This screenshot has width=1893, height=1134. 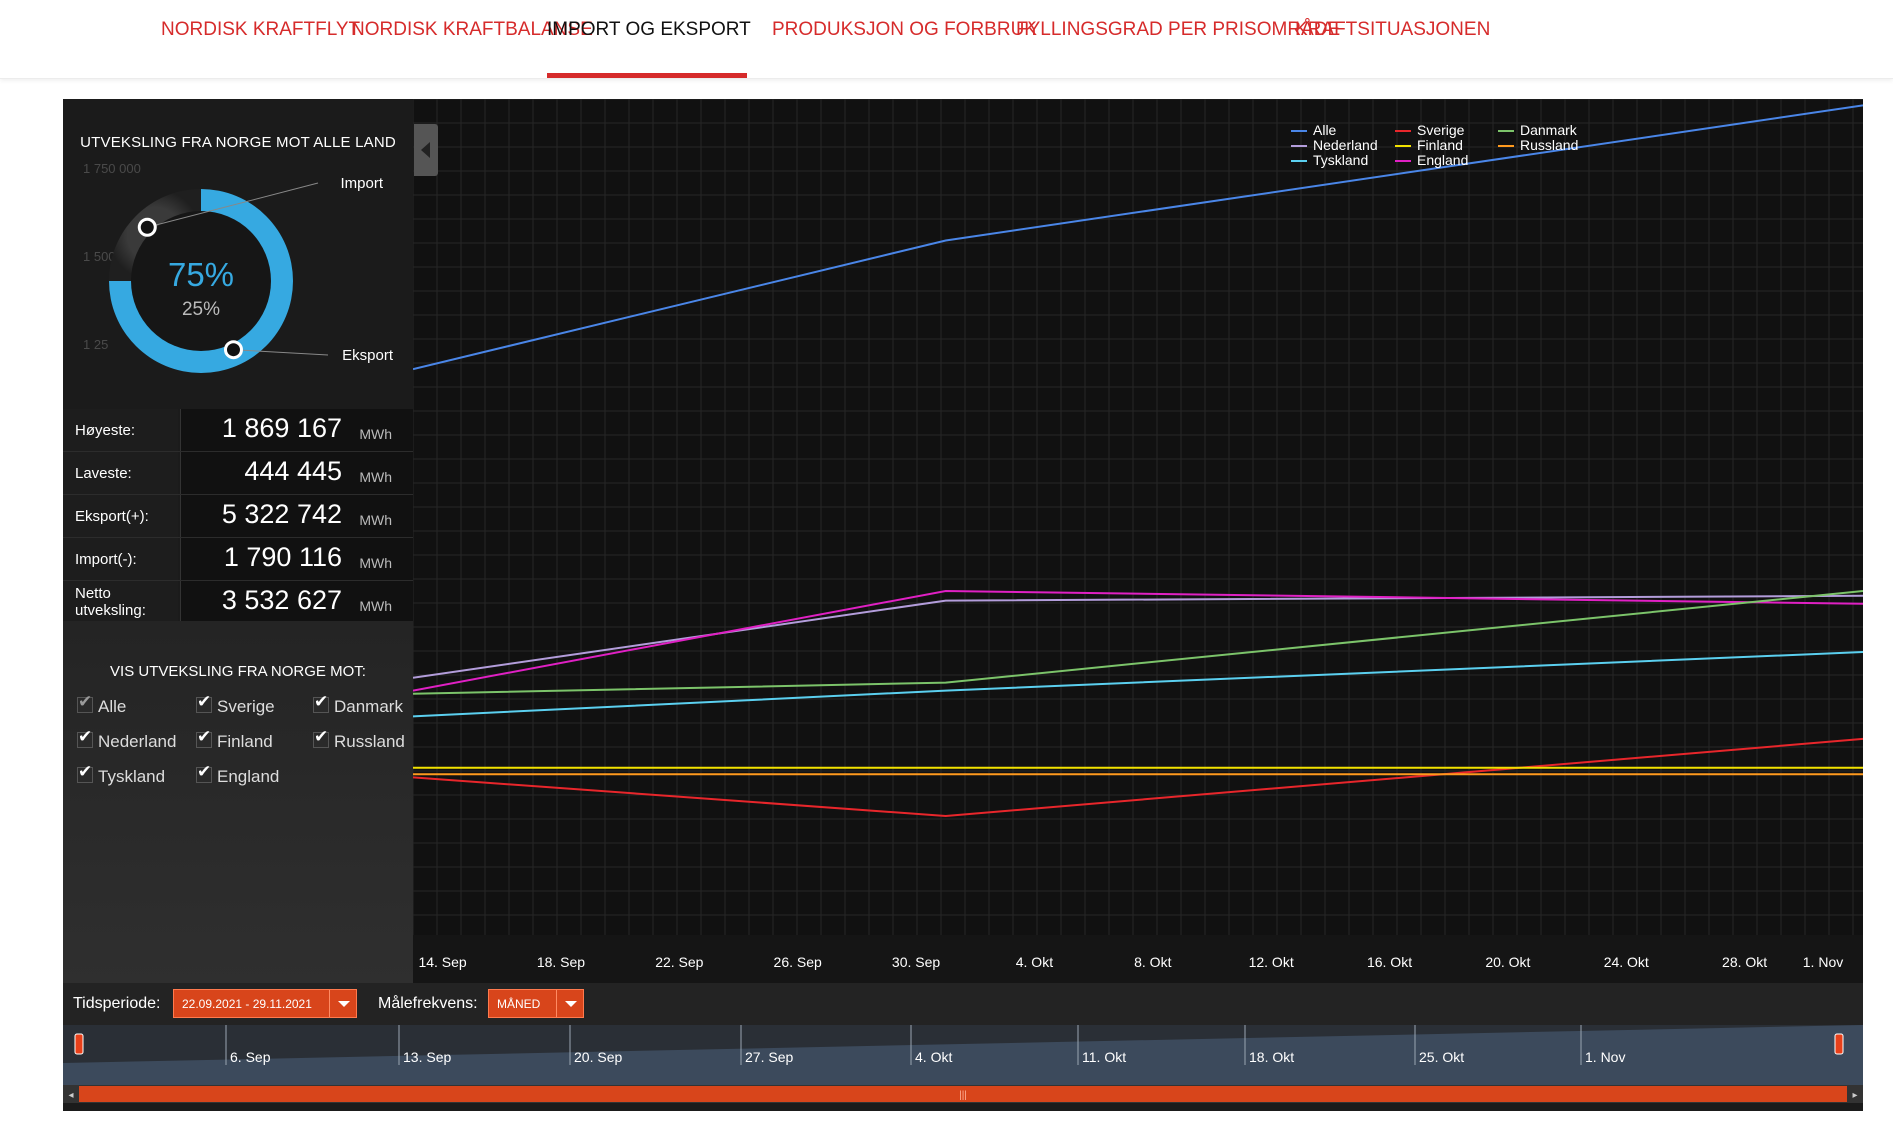 What do you see at coordinates (1441, 130) in the screenshot?
I see `legend-item-sverige: Sverige` at bounding box center [1441, 130].